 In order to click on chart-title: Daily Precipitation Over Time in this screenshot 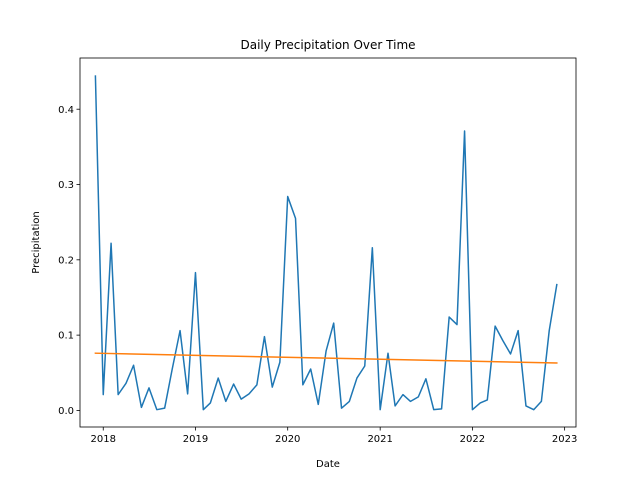, I will do `click(327, 45)`.